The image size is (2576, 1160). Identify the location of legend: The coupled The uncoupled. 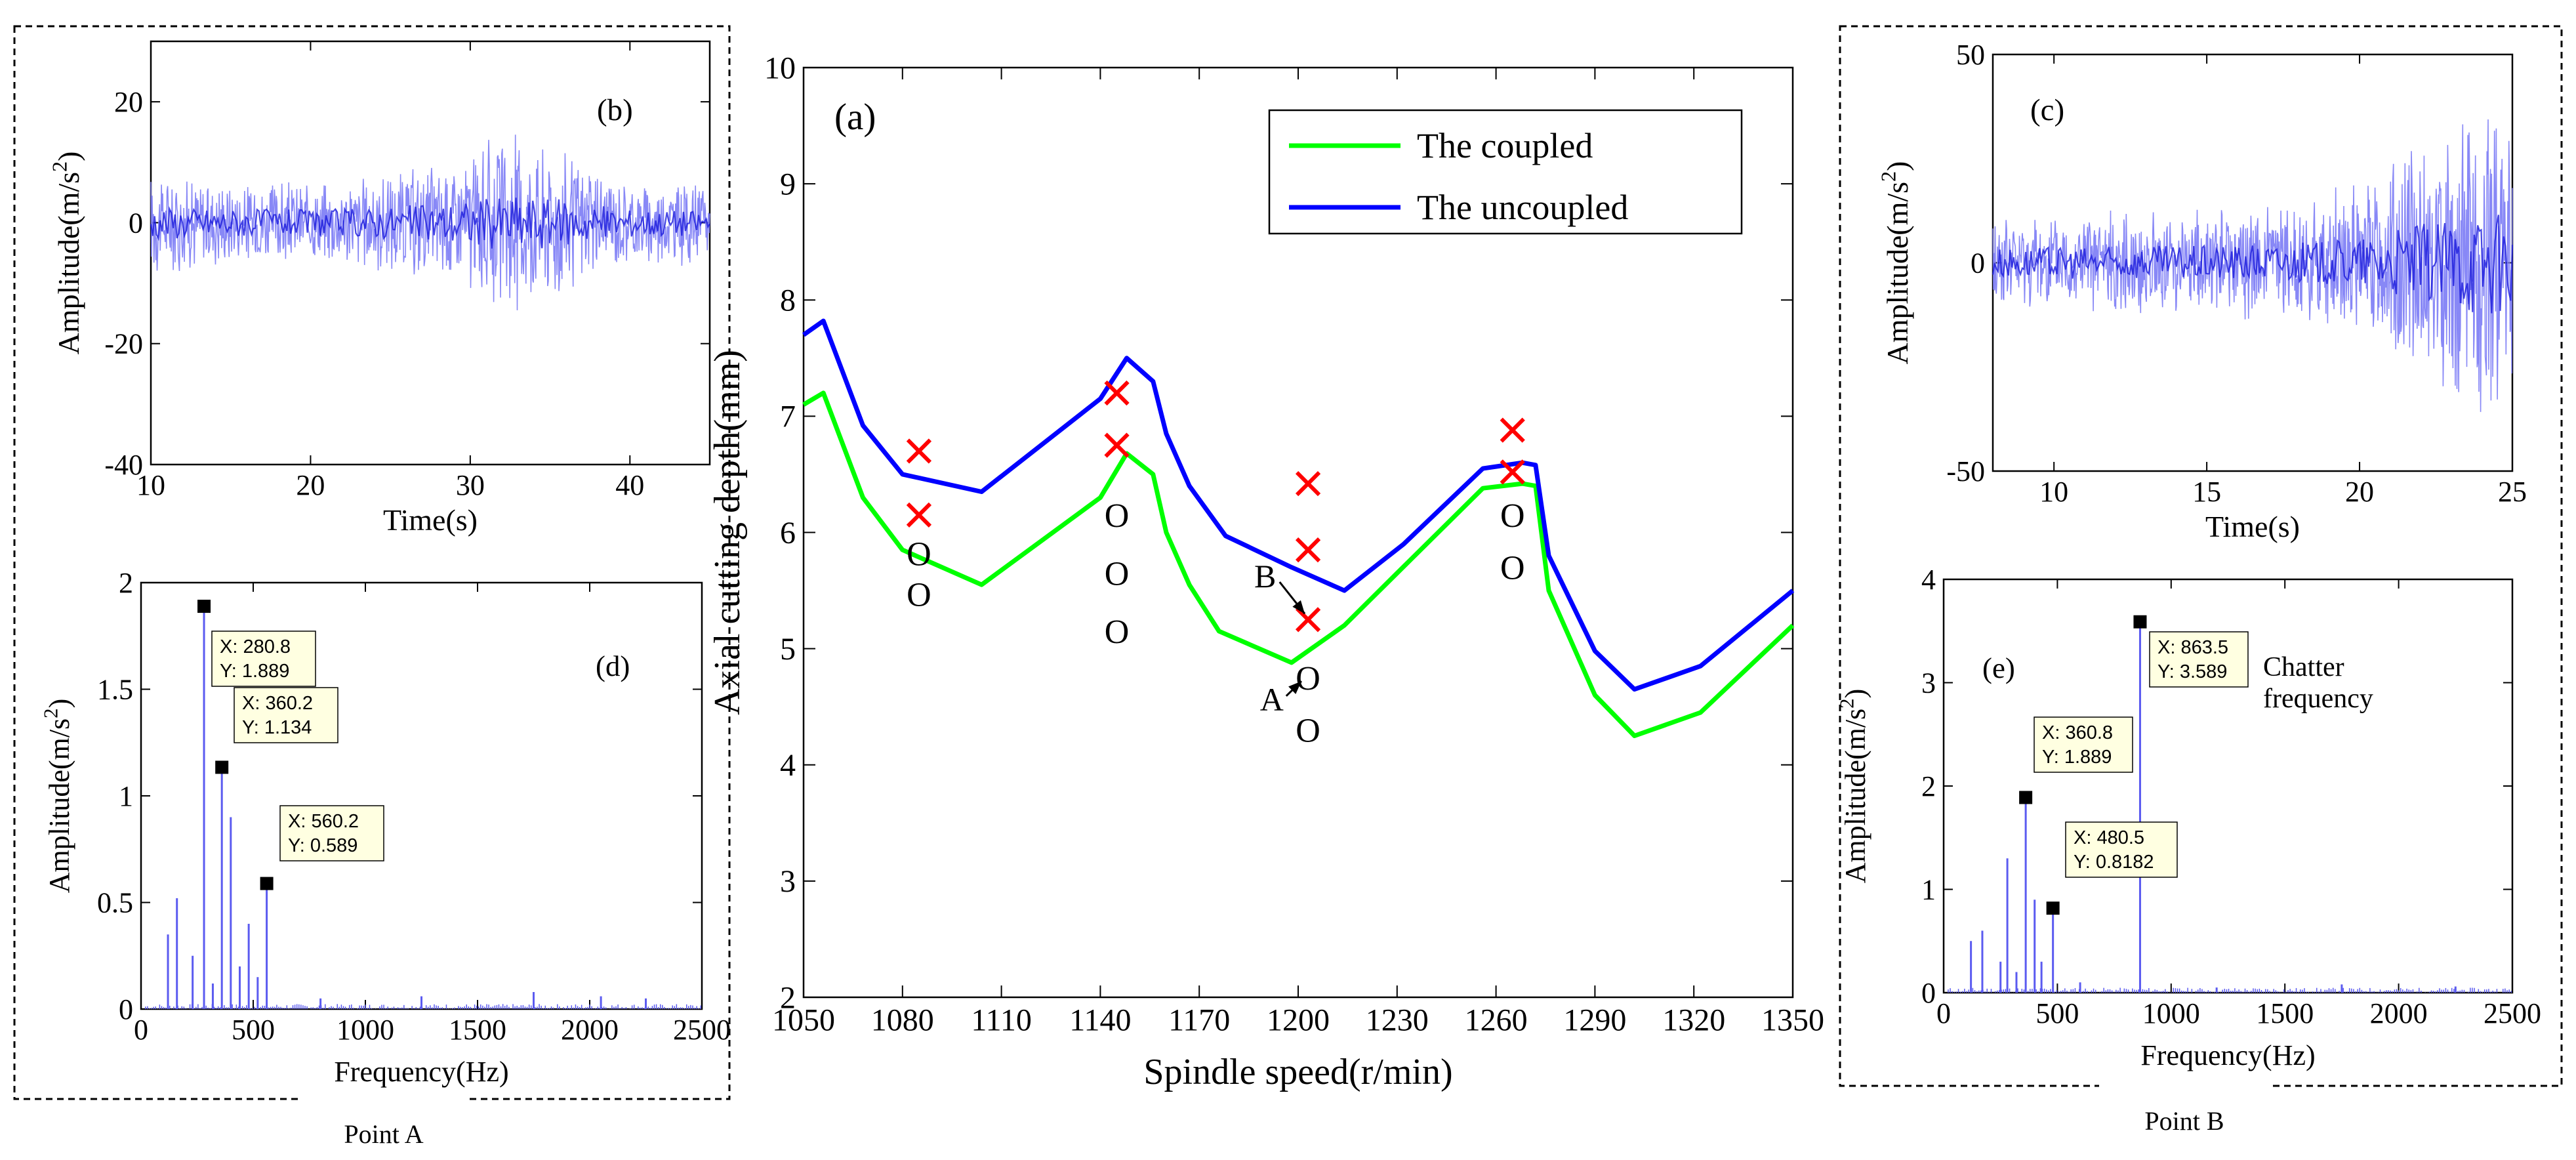
(1506, 172).